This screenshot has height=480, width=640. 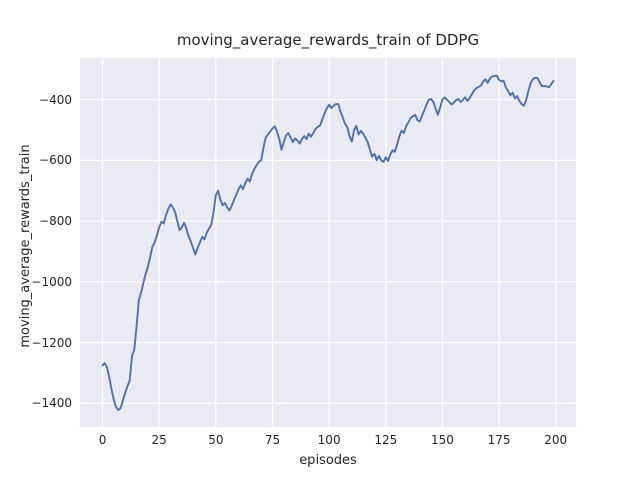 What do you see at coordinates (386, 440) in the screenshot?
I see `x-tick-label: 125` at bounding box center [386, 440].